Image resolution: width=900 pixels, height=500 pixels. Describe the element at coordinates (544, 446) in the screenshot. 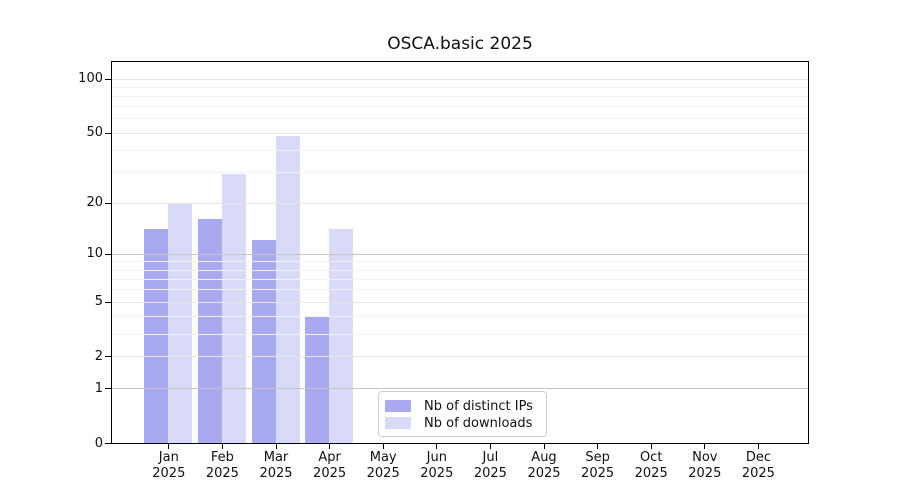

I see `x-tick-aug` at that location.